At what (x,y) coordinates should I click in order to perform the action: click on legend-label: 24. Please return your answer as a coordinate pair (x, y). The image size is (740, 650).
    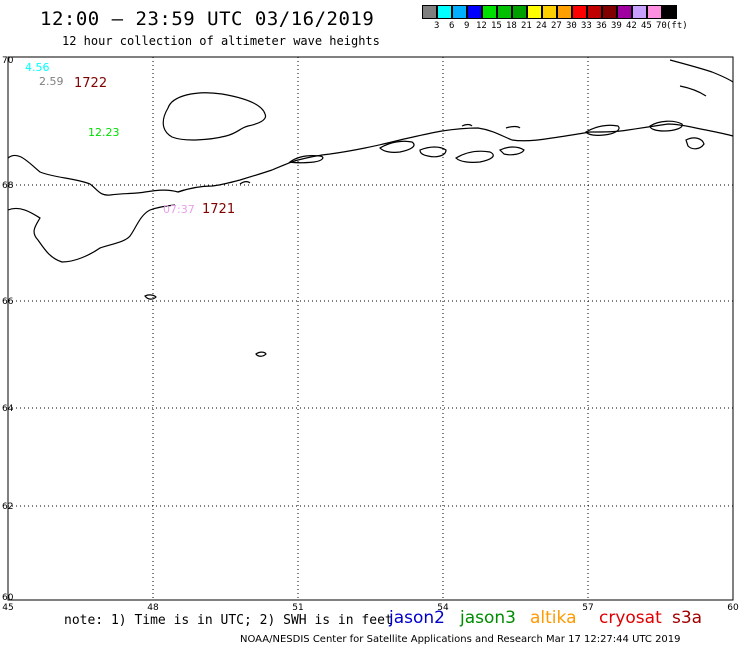
    Looking at the image, I should click on (541, 26).